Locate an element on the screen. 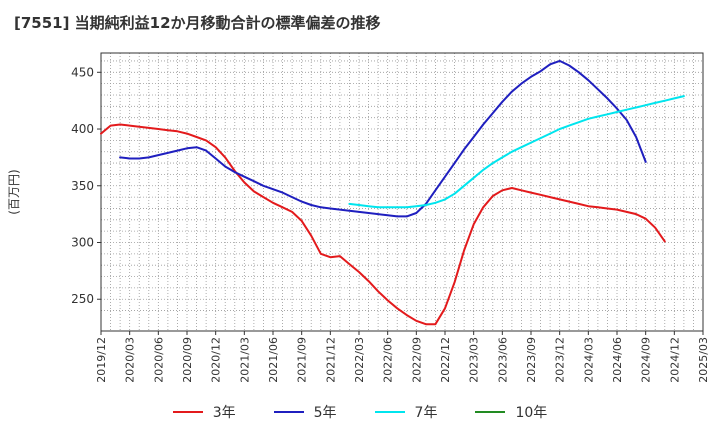 The height and width of the screenshot is (440, 720). legend-label: 5年 is located at coordinates (325, 413).